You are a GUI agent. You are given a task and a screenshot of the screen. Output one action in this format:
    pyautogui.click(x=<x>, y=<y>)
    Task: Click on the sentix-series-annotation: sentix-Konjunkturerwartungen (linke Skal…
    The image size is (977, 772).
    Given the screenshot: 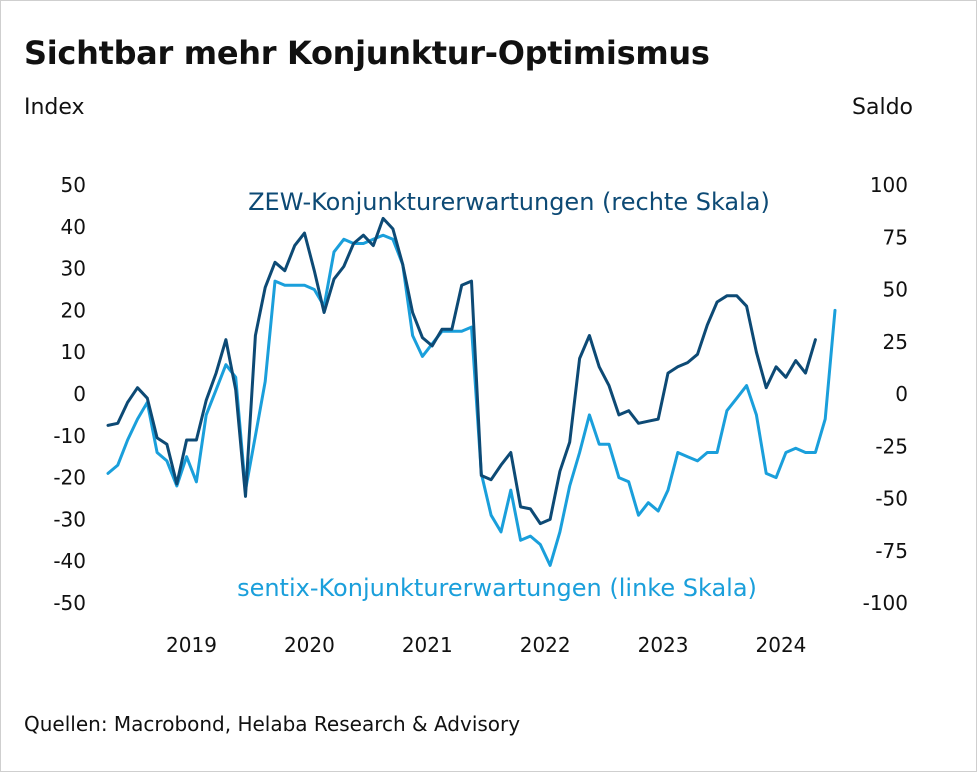 What is the action you would take?
    pyautogui.click(x=497, y=588)
    